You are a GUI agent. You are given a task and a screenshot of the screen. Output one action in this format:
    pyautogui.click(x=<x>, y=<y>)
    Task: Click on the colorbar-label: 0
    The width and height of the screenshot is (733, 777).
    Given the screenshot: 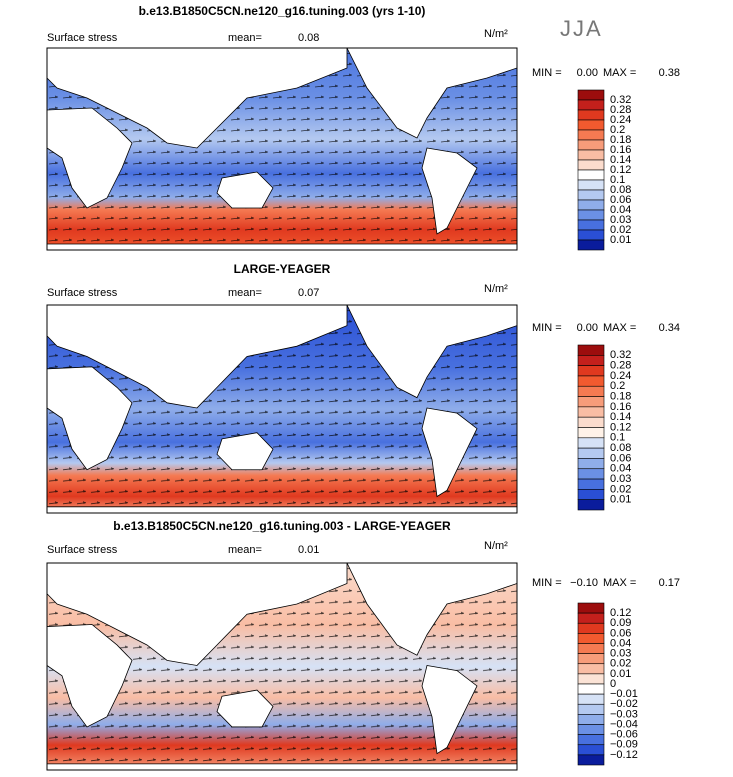 What is the action you would take?
    pyautogui.click(x=613, y=684)
    